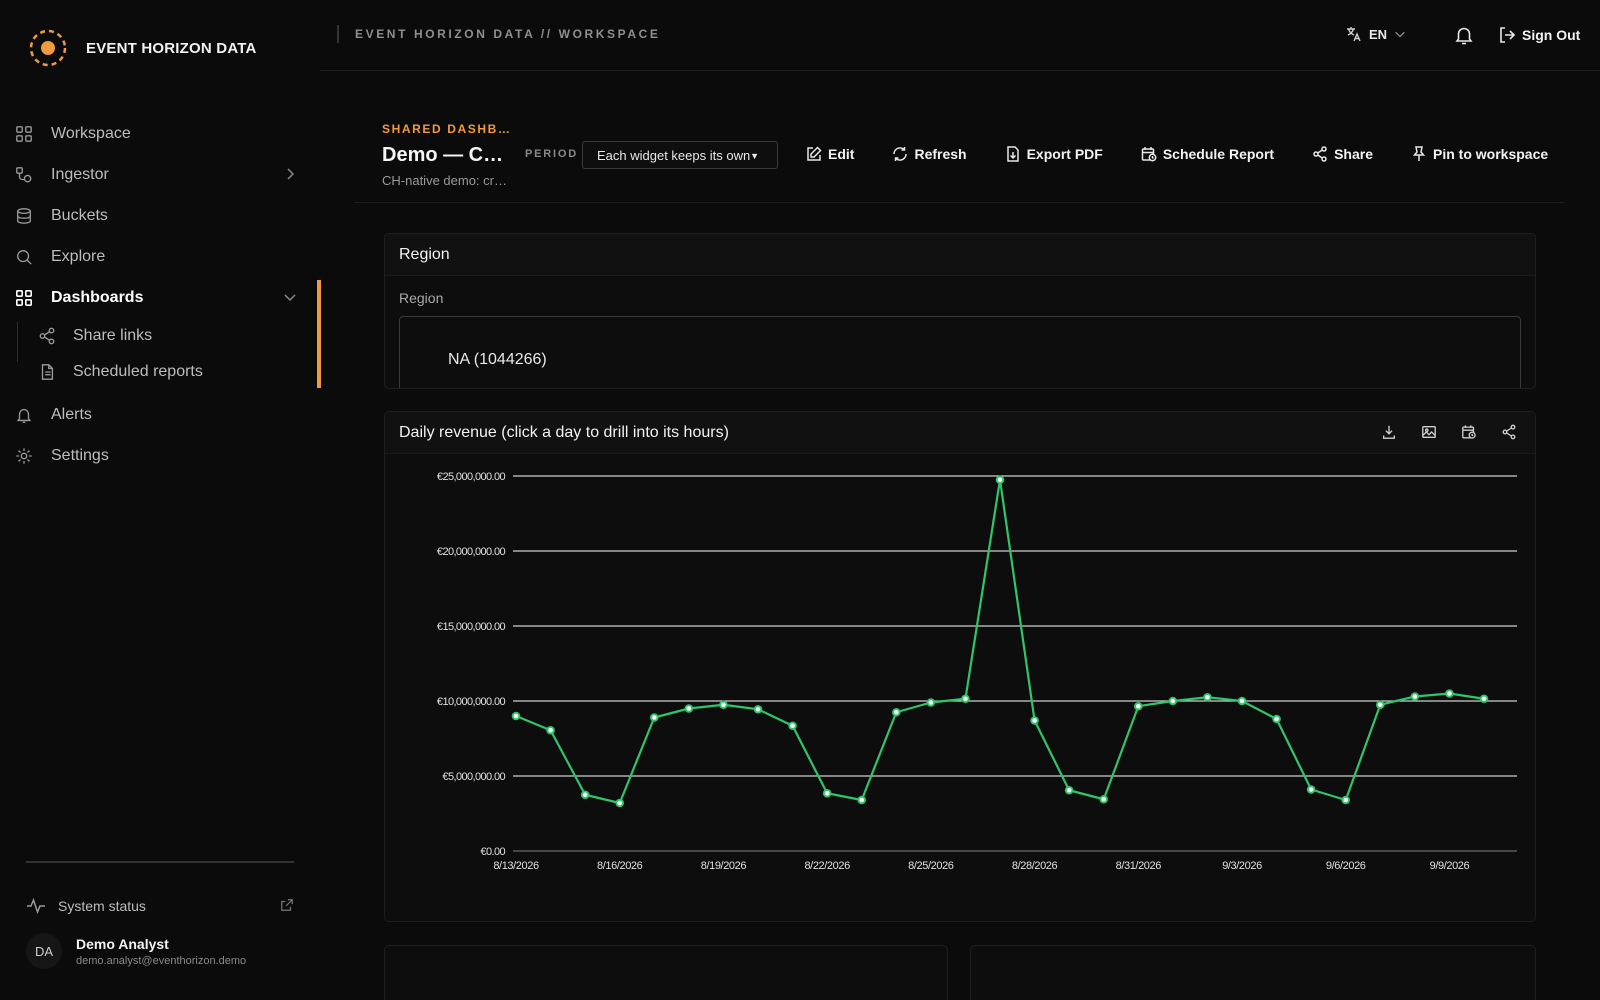  I want to click on share-label: Share, so click(1353, 154).